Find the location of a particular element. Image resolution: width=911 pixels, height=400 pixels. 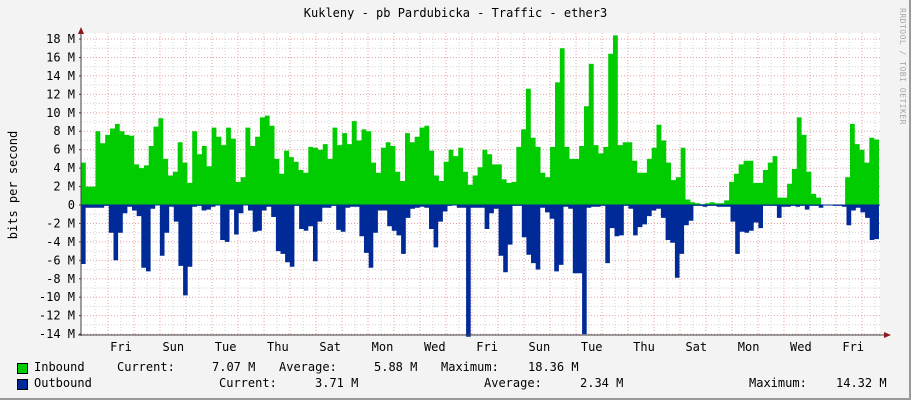

outbound-average-label: Average: is located at coordinates (513, 383).